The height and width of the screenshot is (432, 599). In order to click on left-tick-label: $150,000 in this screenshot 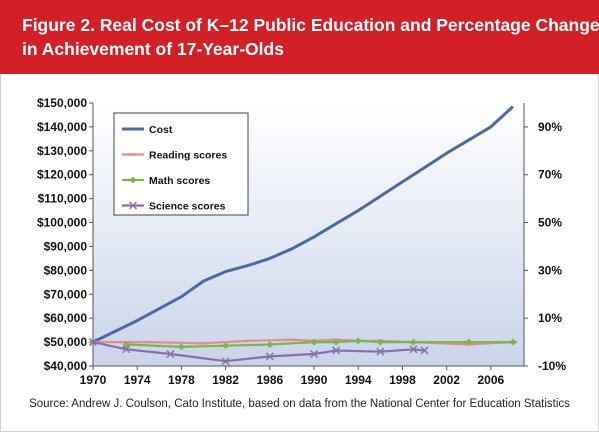, I will do `click(62, 103)`.